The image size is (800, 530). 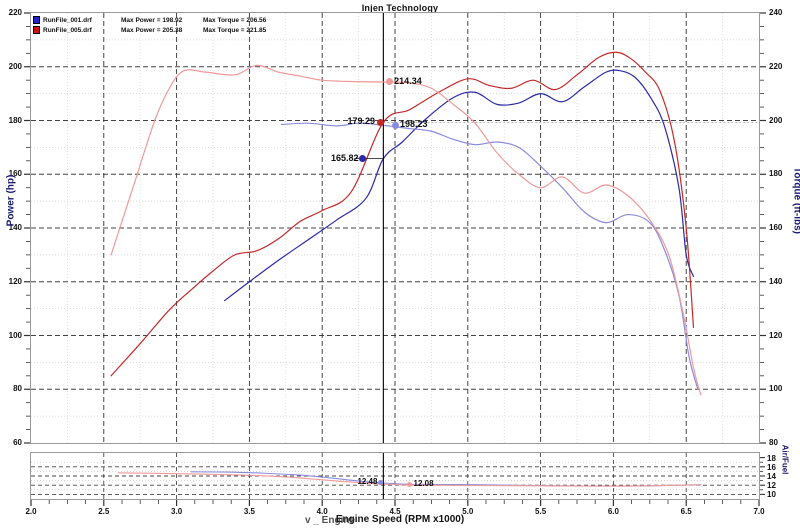 I want to click on air-fuel-svg, so click(x=395, y=476).